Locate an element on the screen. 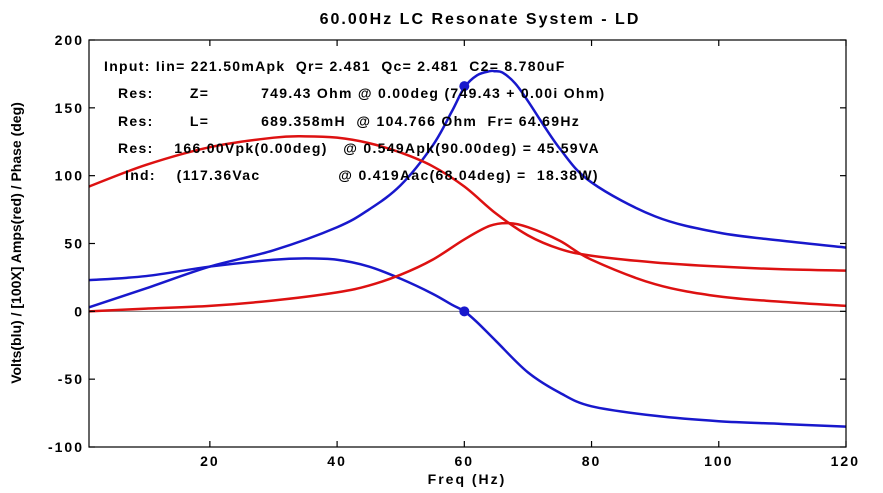 The image size is (883, 493). x-tick-label: 40 is located at coordinates (337, 461).